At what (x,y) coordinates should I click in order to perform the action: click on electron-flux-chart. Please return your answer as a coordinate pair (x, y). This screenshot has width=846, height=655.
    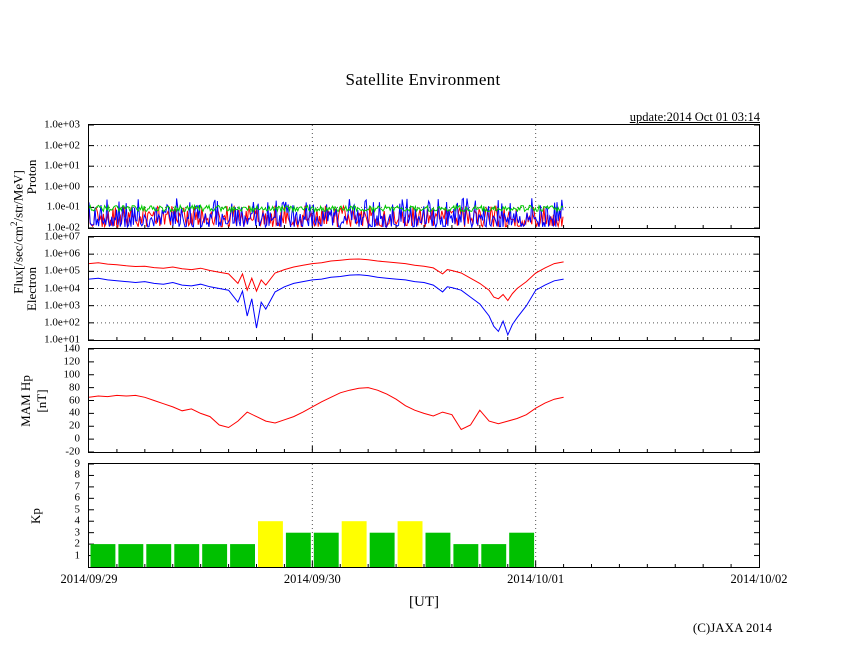
    Looking at the image, I should click on (424, 288).